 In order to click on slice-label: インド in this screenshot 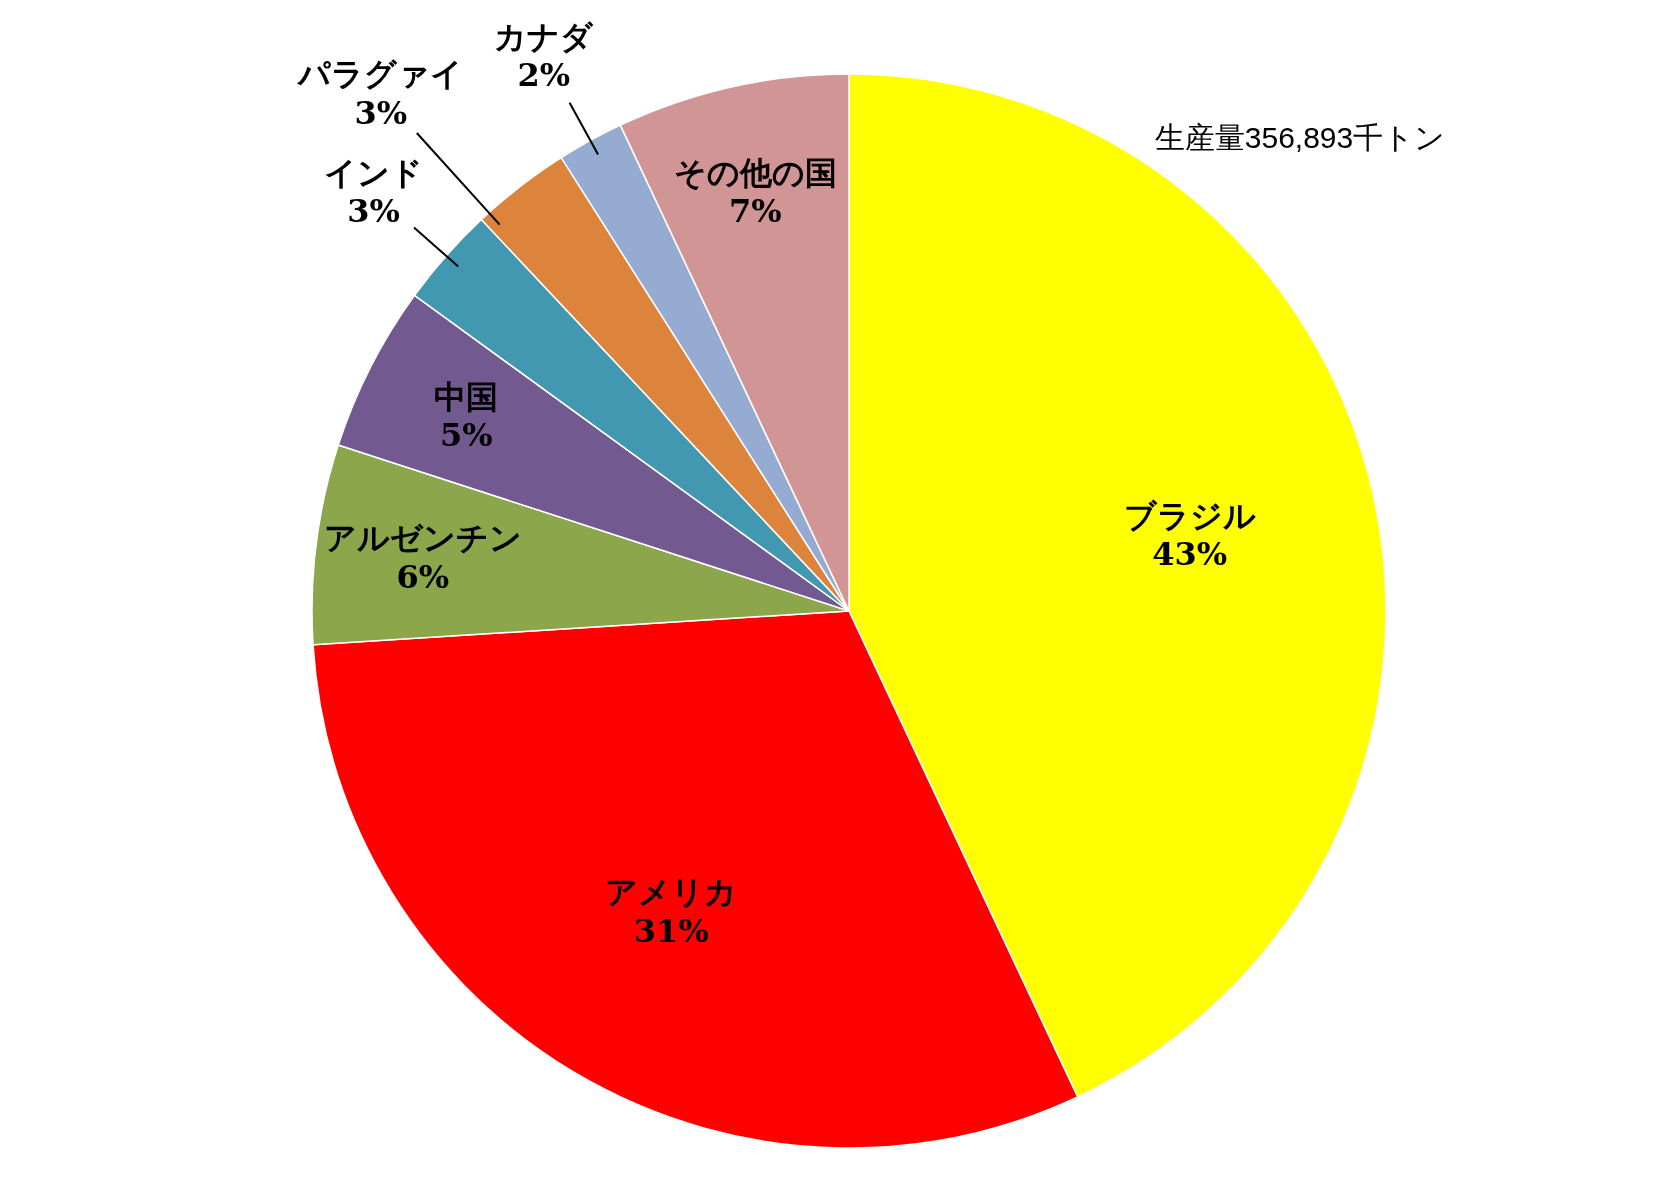, I will do `click(374, 172)`.